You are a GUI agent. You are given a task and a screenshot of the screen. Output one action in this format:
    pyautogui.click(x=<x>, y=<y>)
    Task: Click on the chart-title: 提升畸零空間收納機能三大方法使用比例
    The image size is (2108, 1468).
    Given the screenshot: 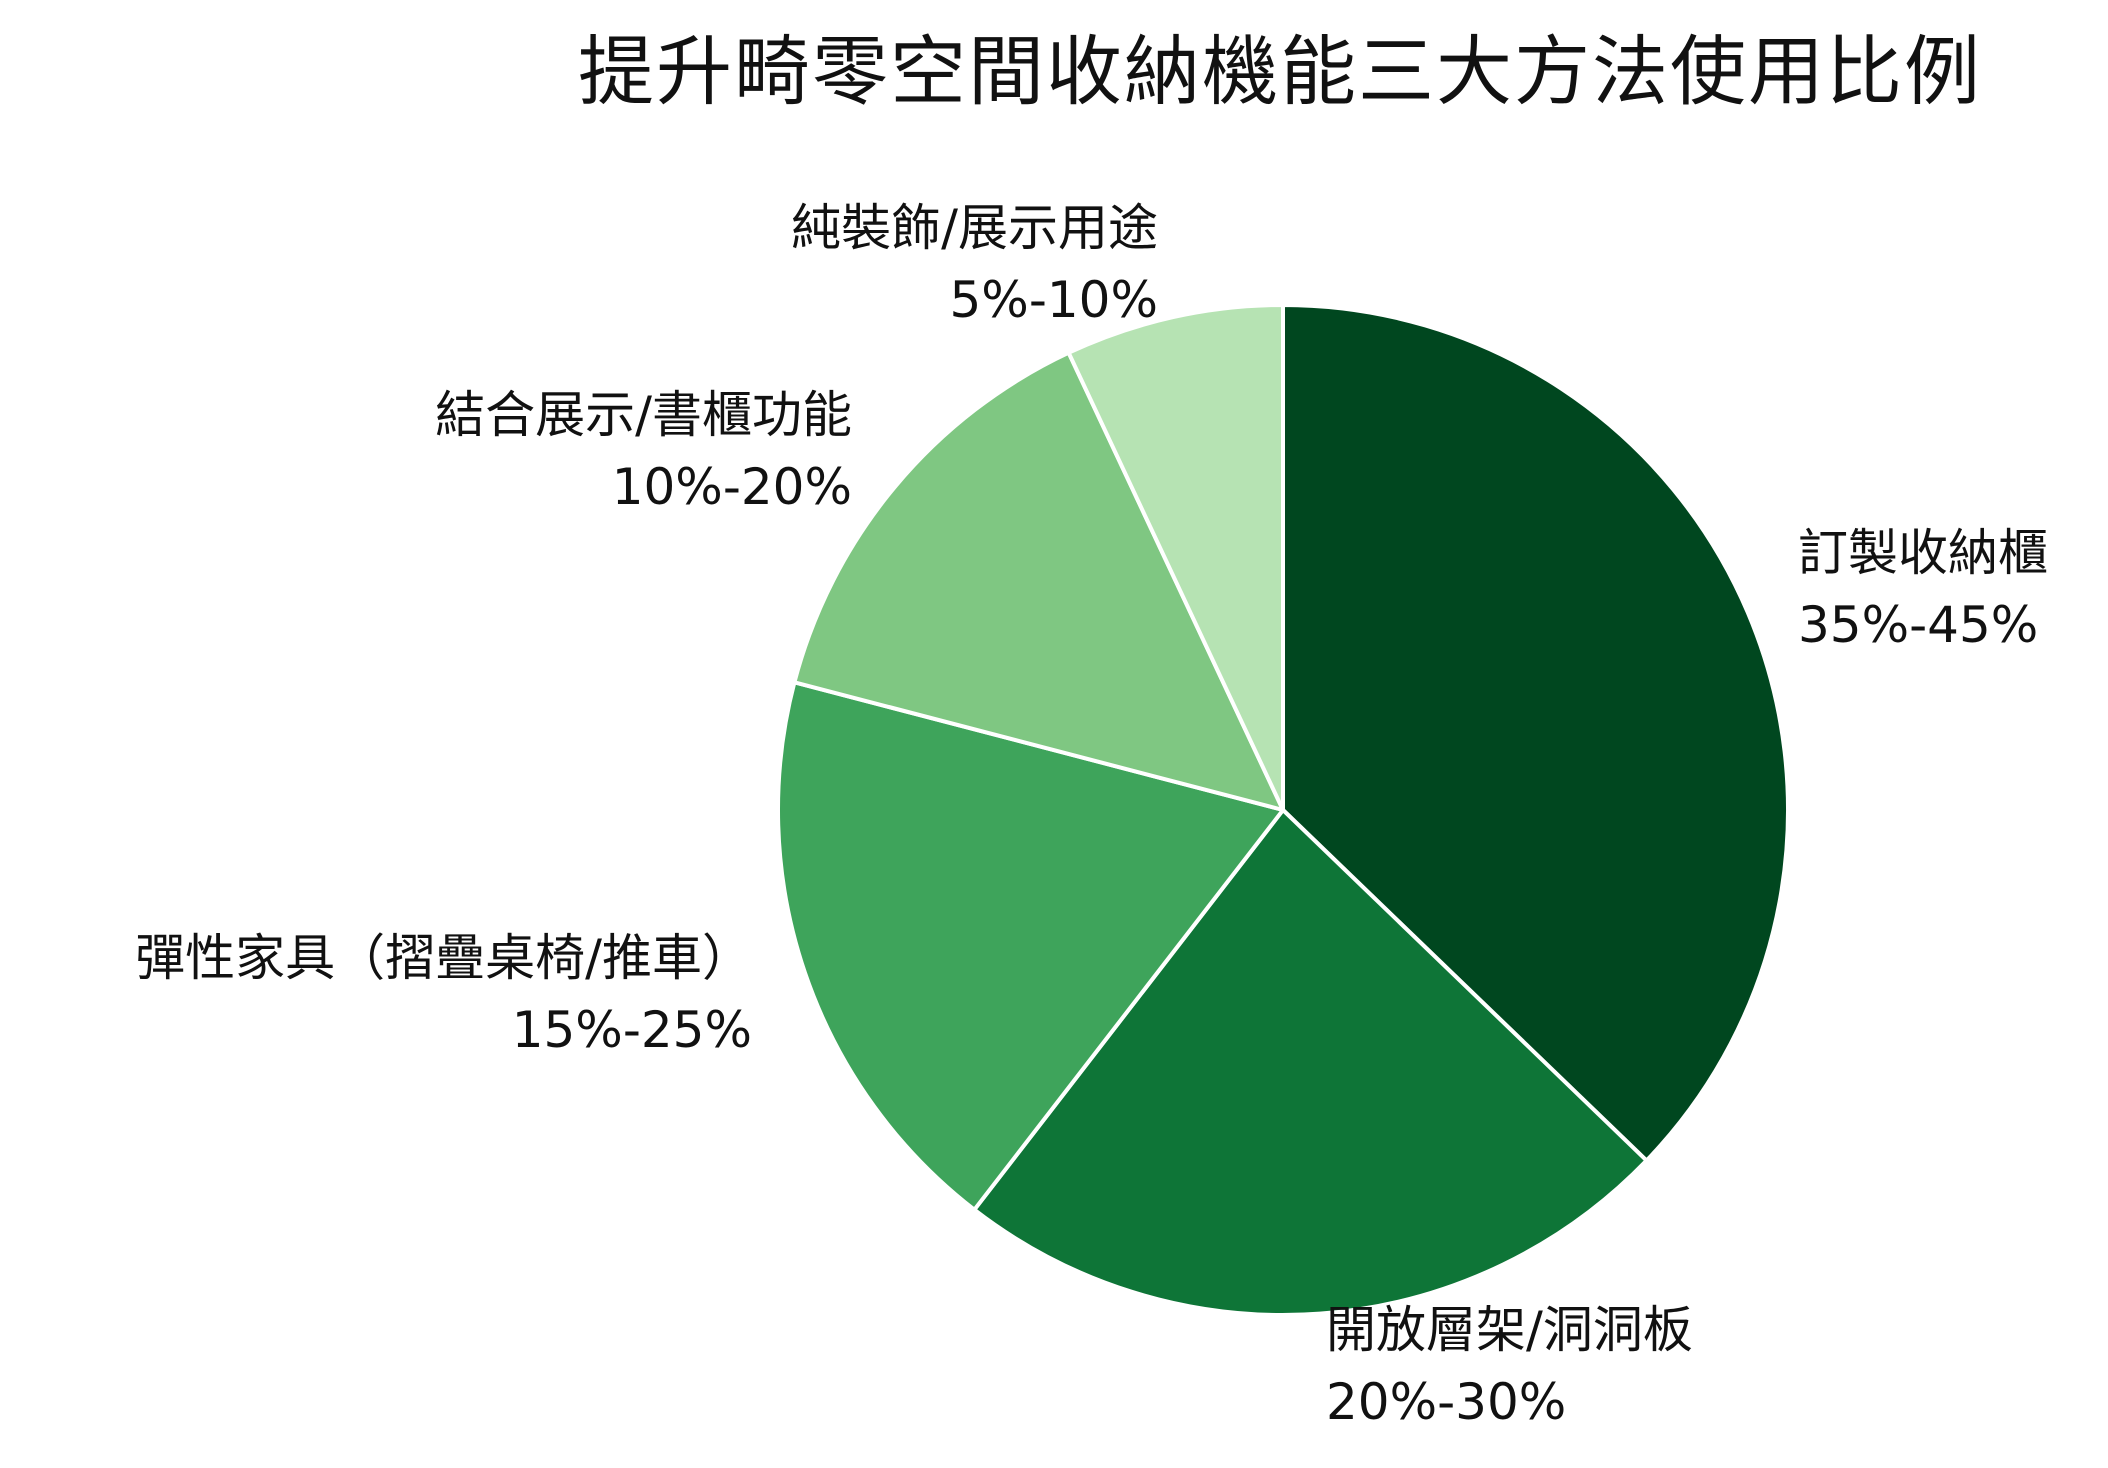 What is the action you would take?
    pyautogui.click(x=1280, y=71)
    